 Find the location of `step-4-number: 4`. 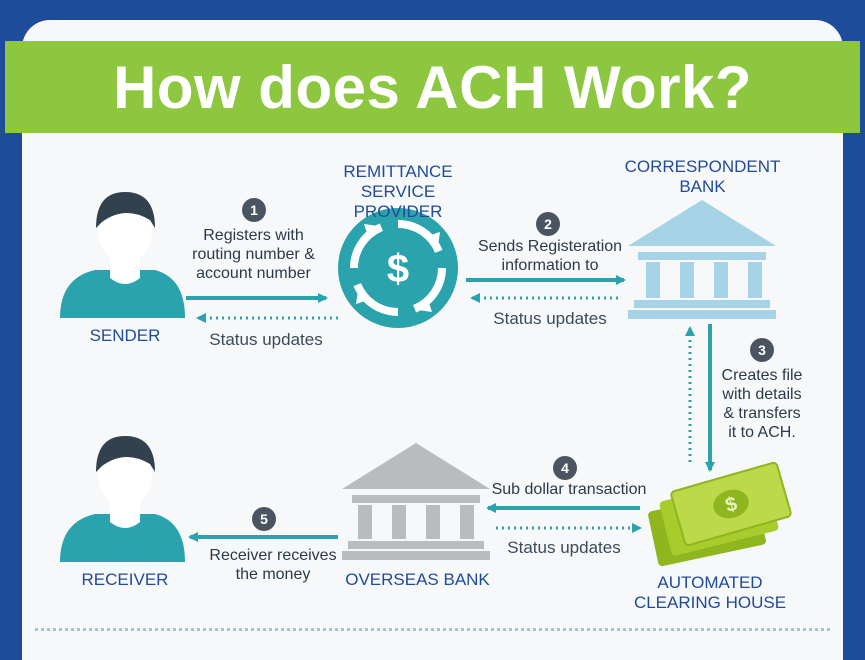

step-4-number: 4 is located at coordinates (565, 468).